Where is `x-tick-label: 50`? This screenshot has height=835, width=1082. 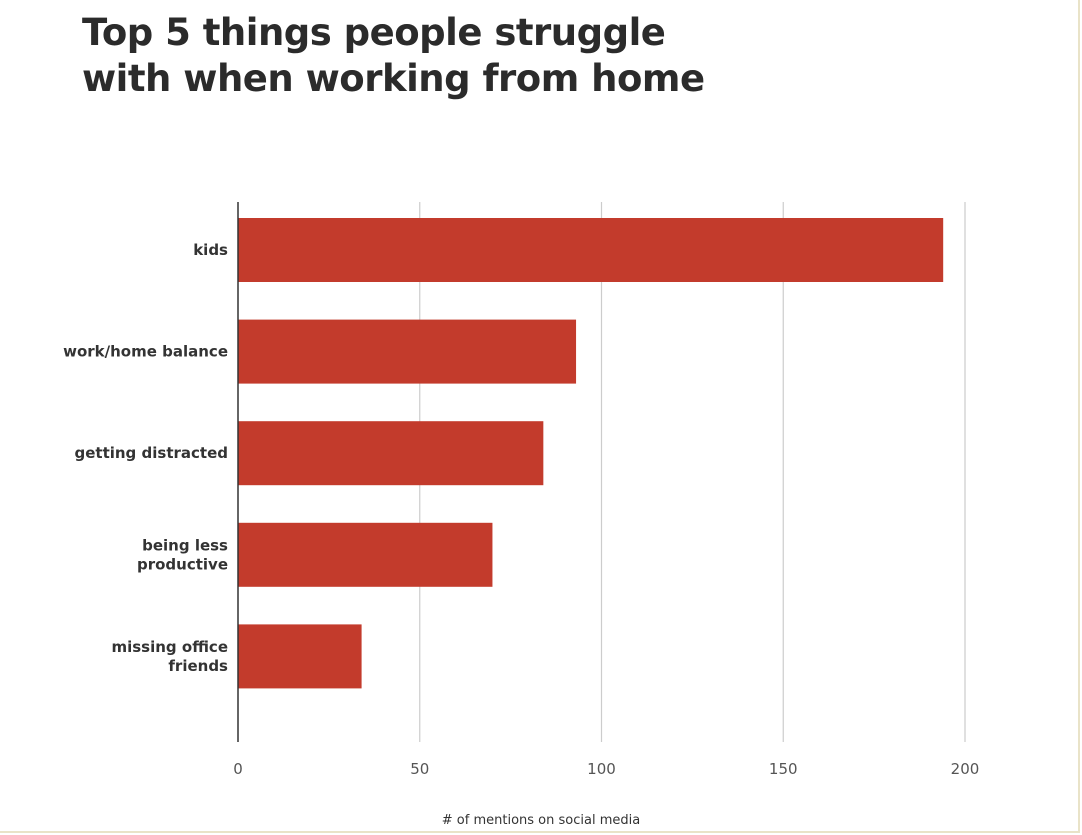 x-tick-label: 50 is located at coordinates (419, 769).